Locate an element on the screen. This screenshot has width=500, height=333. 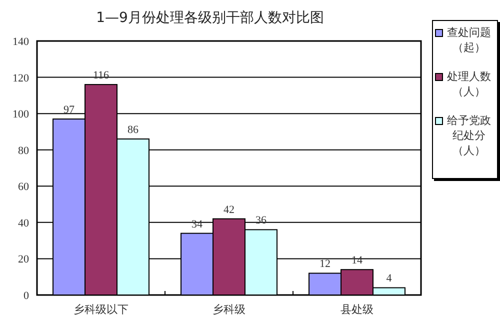
legend-label: 给予党政纪处分（人） is located at coordinates (469, 135).